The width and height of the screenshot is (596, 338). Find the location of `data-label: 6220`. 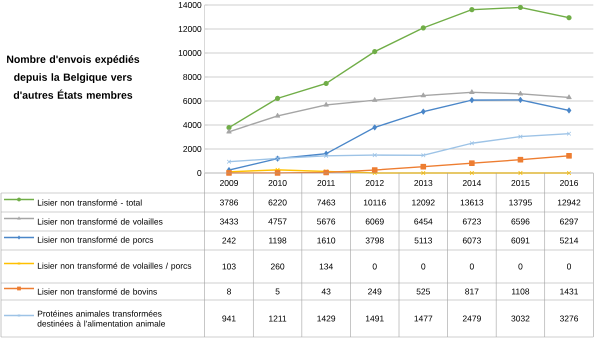

data-label: 6220 is located at coordinates (277, 203).